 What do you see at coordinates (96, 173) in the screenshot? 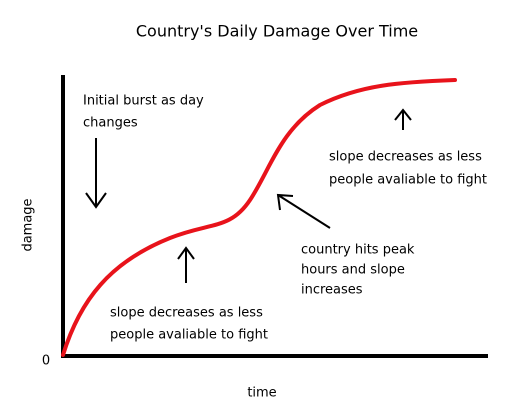
I see `arrow-down` at bounding box center [96, 173].